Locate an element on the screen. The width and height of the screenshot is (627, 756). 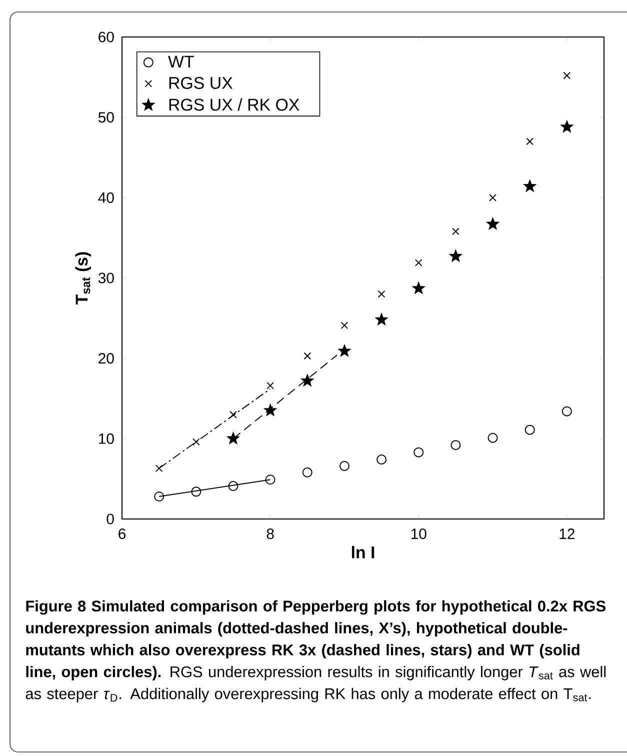
legend-label: WT is located at coordinates (181, 62).